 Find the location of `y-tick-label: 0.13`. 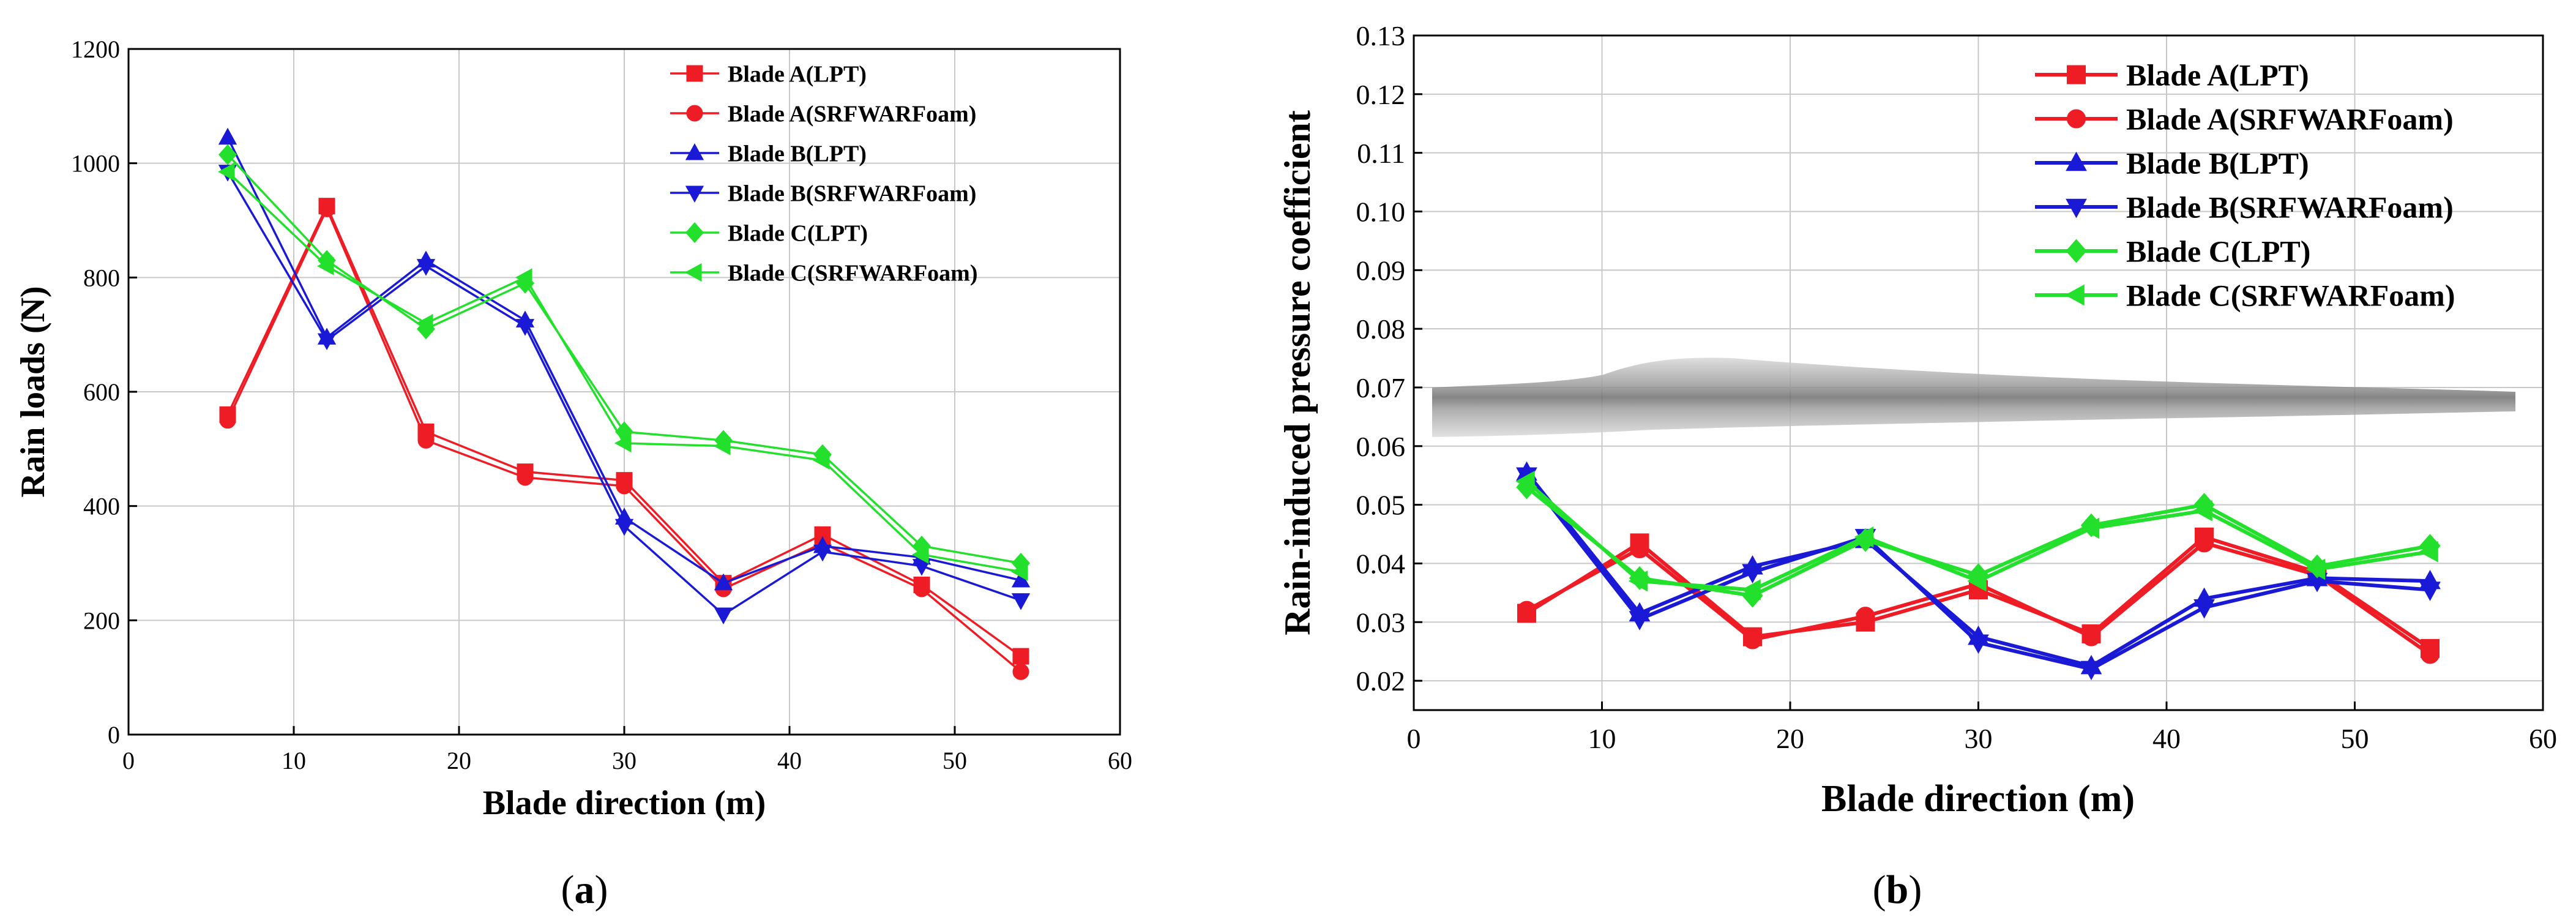

y-tick-label: 0.13 is located at coordinates (1381, 35).